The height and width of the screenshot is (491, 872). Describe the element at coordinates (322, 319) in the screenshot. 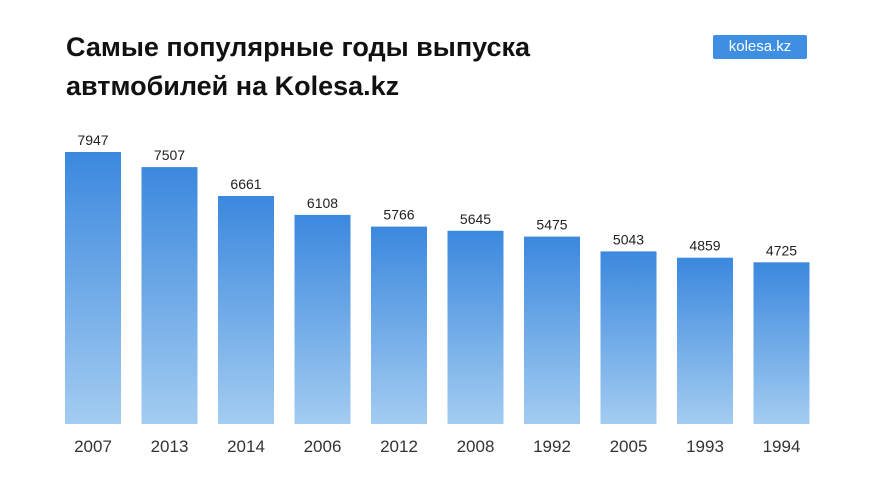

I see `bar-2006` at that location.